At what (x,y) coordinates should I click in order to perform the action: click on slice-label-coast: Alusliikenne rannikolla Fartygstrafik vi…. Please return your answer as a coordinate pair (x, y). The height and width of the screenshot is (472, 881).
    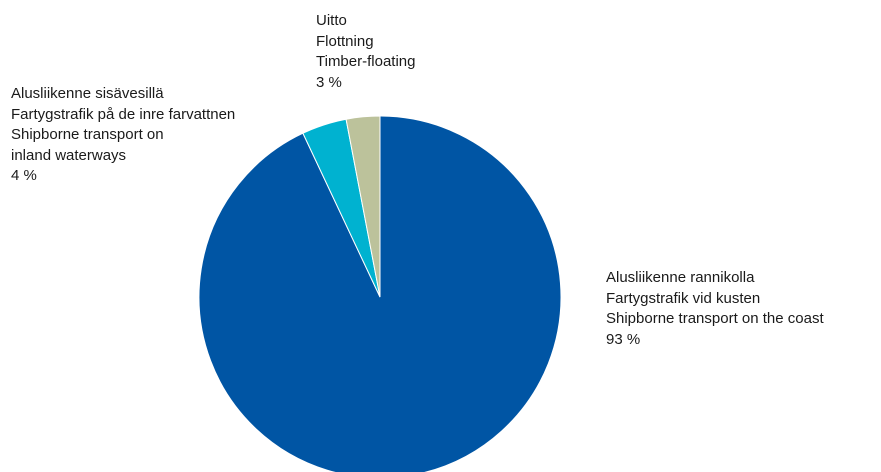
    Looking at the image, I should click on (715, 309).